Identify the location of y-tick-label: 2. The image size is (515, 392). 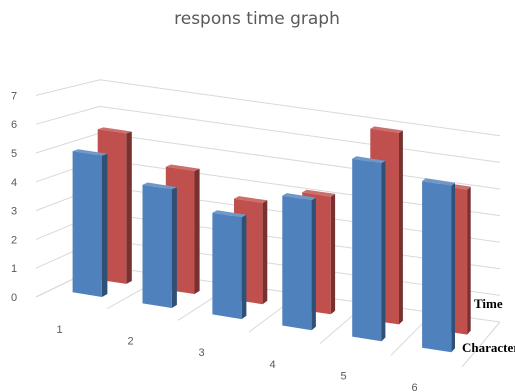
(14, 240).